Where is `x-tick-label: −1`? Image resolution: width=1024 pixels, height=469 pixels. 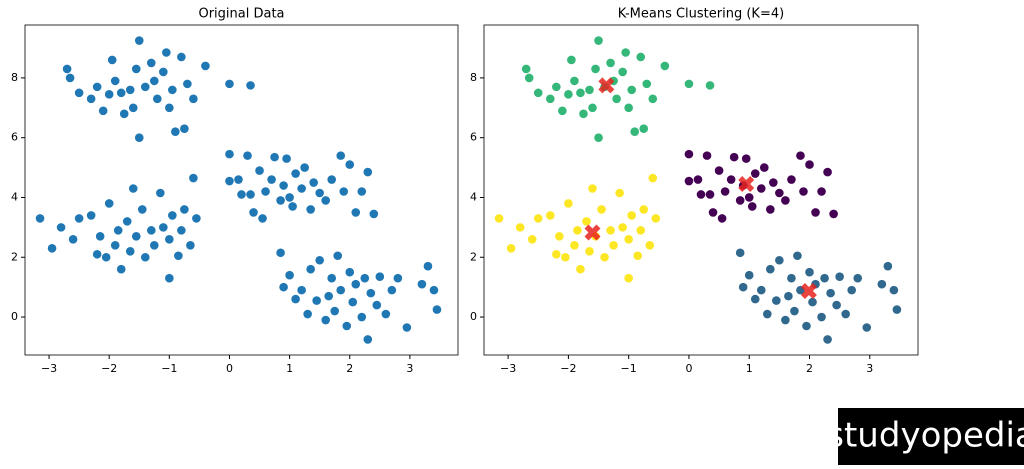 x-tick-label: −1 is located at coordinates (169, 368).